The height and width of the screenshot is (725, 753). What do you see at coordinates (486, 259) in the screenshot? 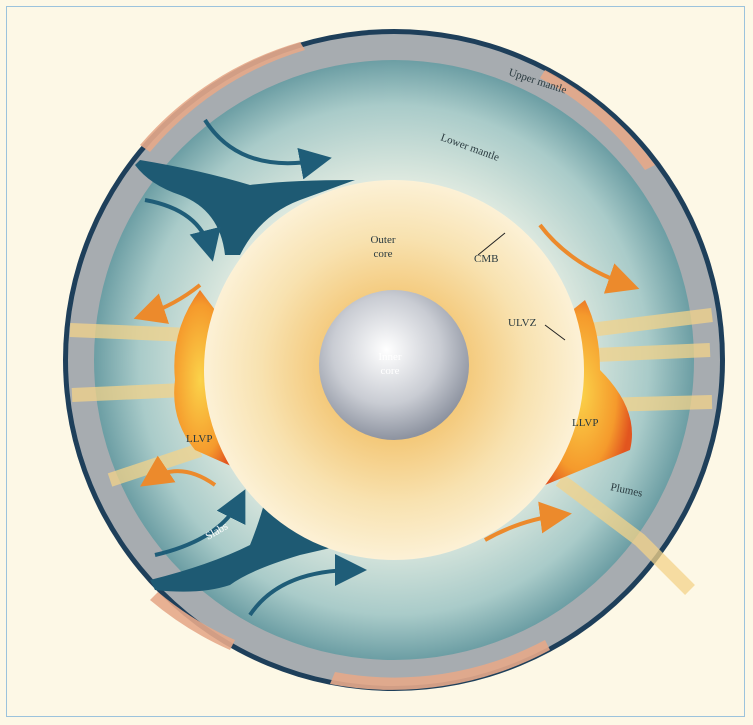
I see `label: CMB` at bounding box center [486, 259].